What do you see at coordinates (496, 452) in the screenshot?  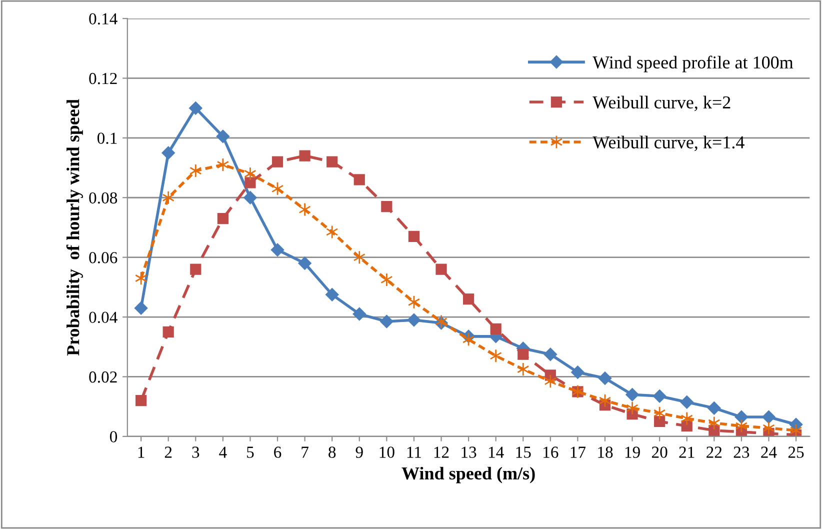 I see `x-tick-label: 14` at bounding box center [496, 452].